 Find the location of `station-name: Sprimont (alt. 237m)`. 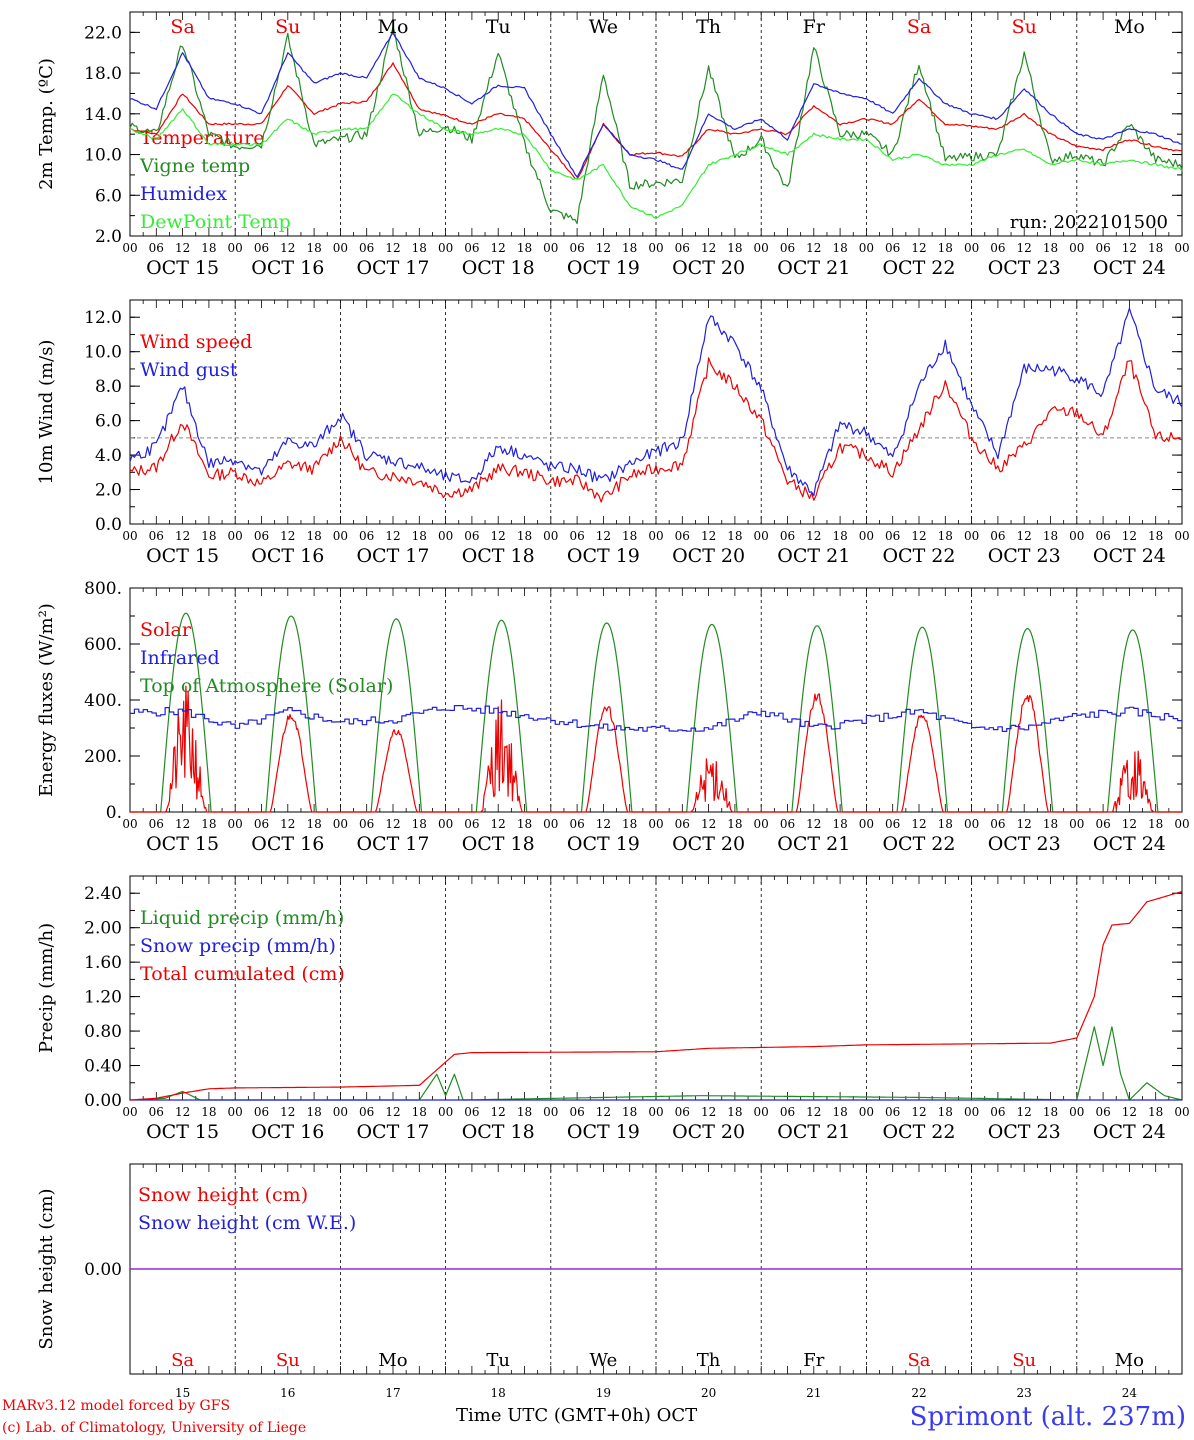

station-name: Sprimont (alt. 237m) is located at coordinates (1047, 1417).